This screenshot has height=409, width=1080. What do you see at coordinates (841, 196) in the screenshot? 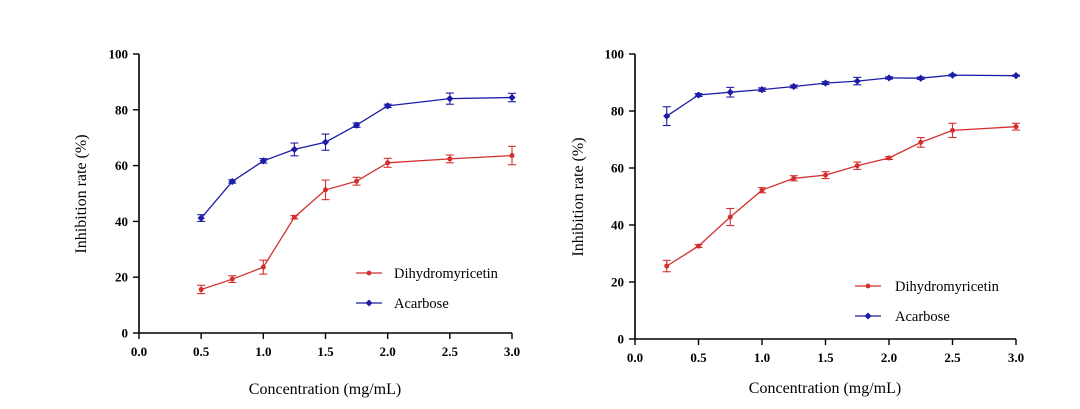
I see `series-line-dihydromyricetin` at bounding box center [841, 196].